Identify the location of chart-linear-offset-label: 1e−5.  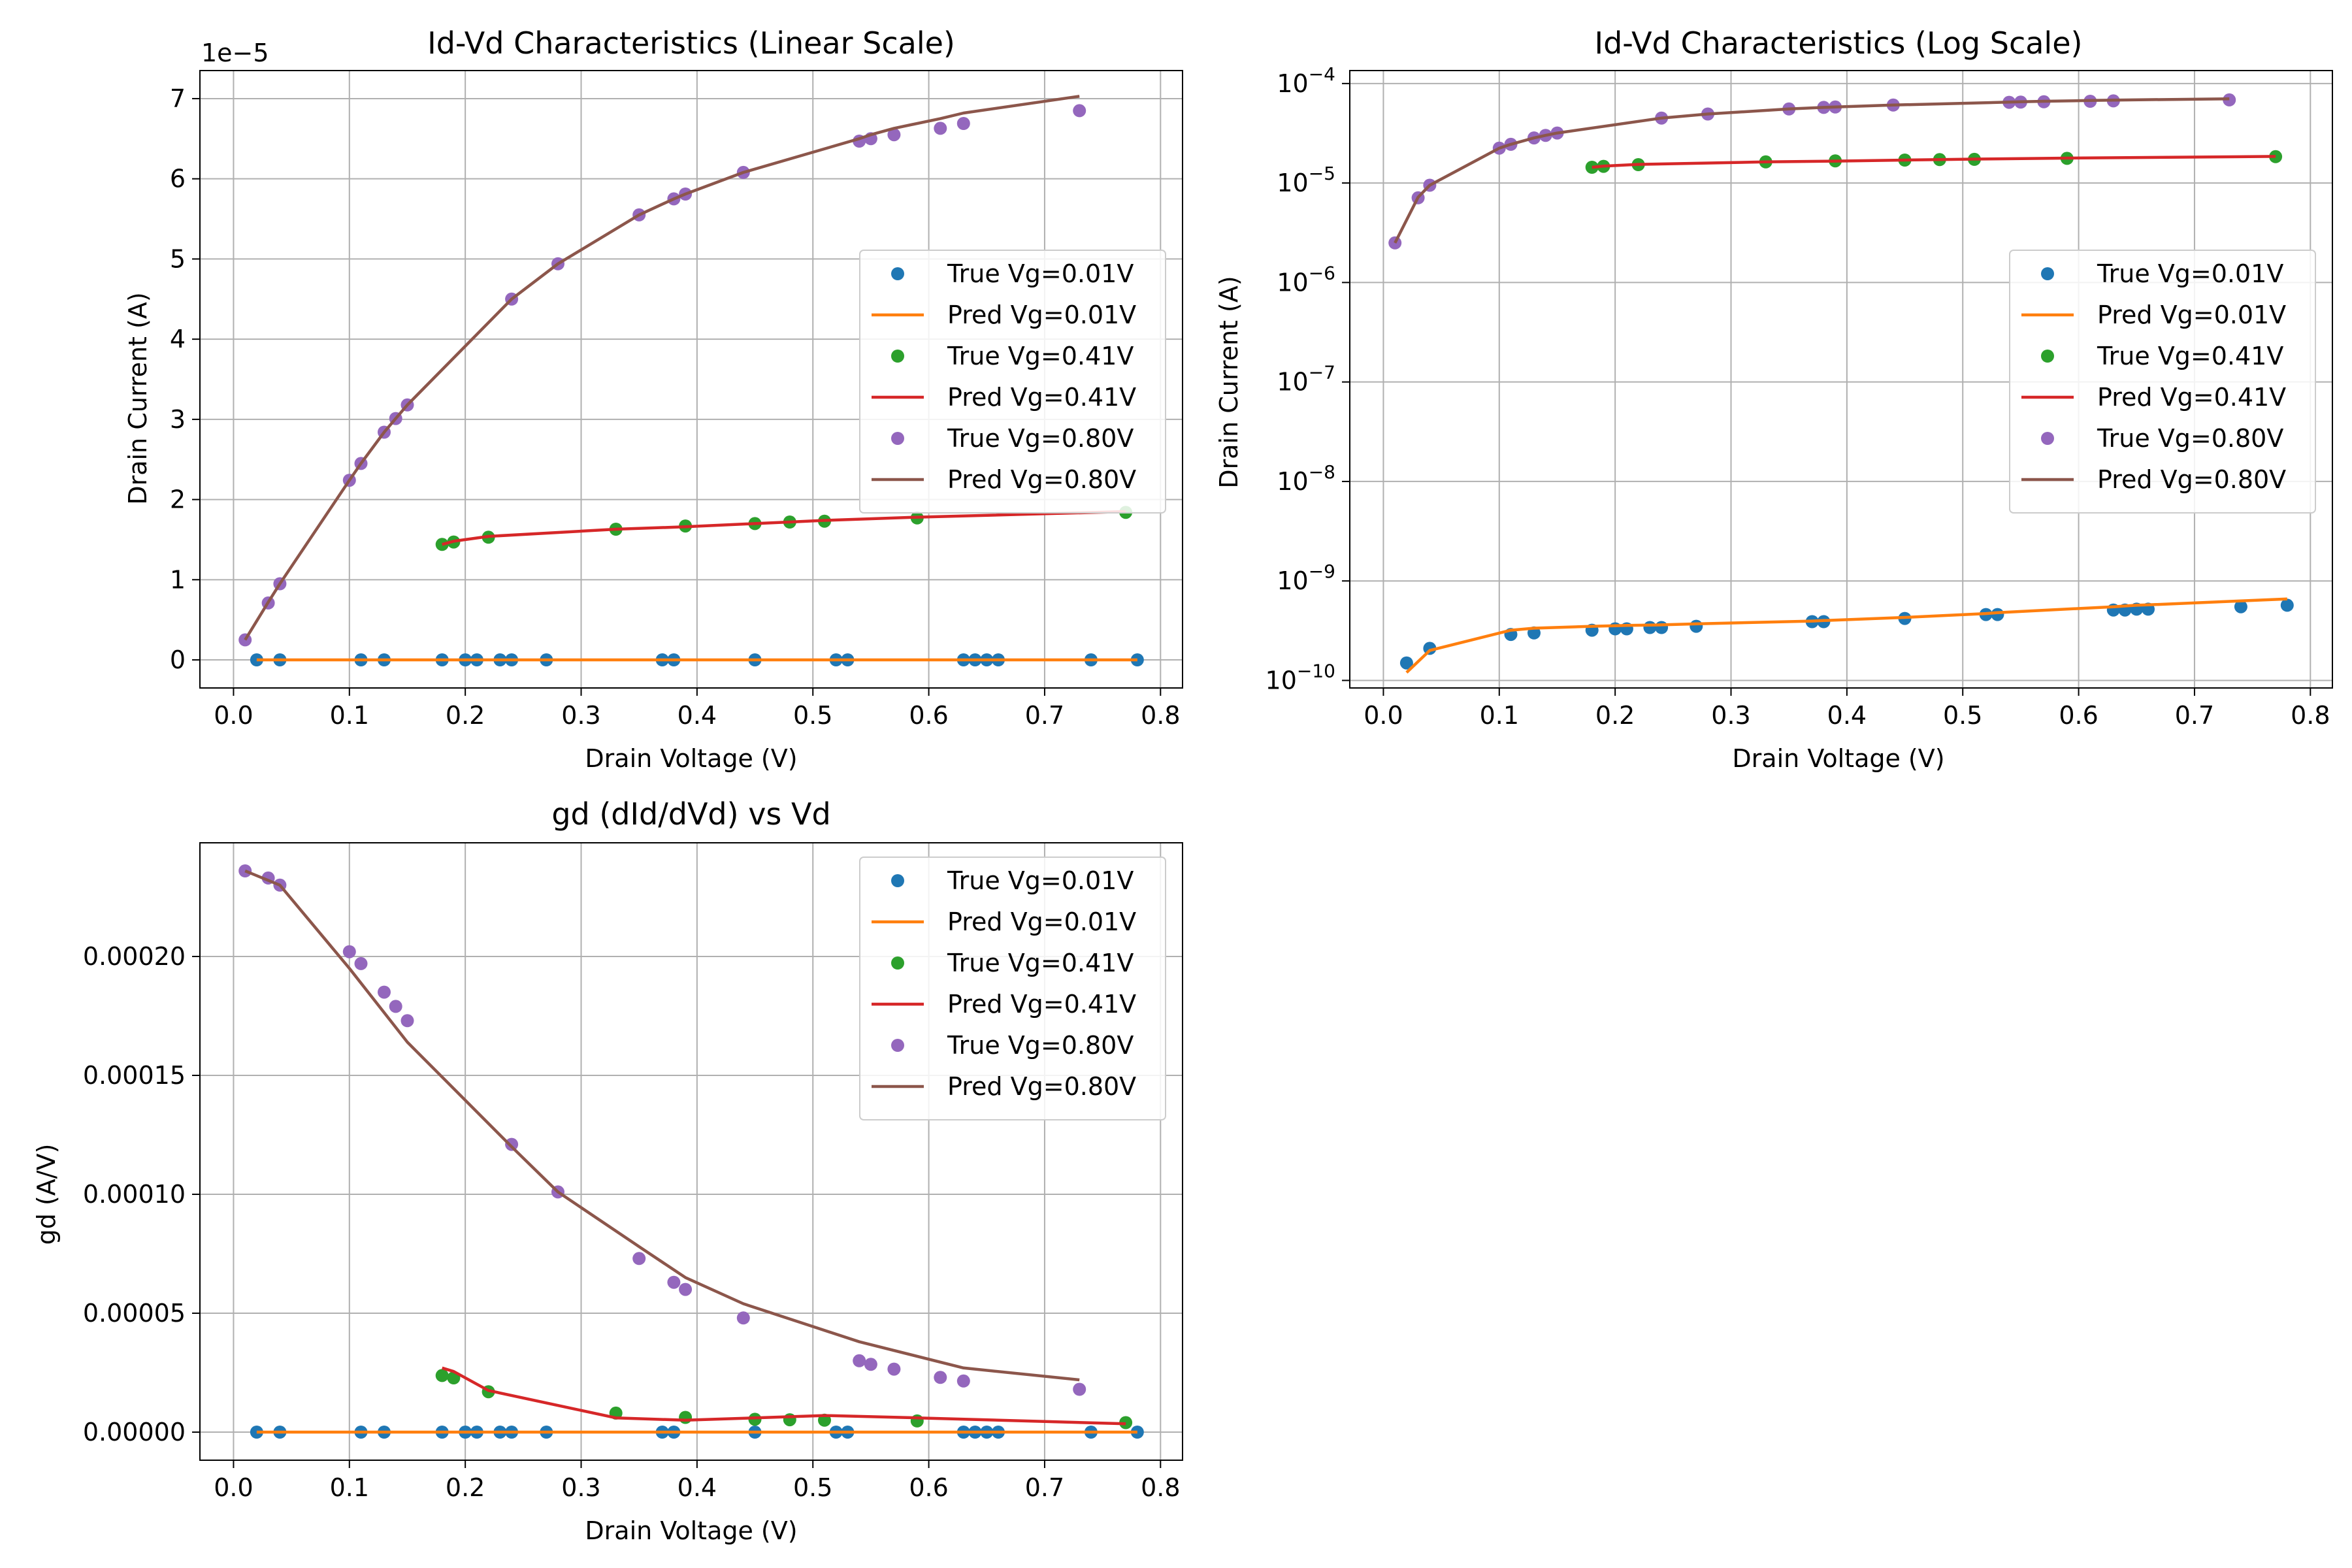
(235, 53).